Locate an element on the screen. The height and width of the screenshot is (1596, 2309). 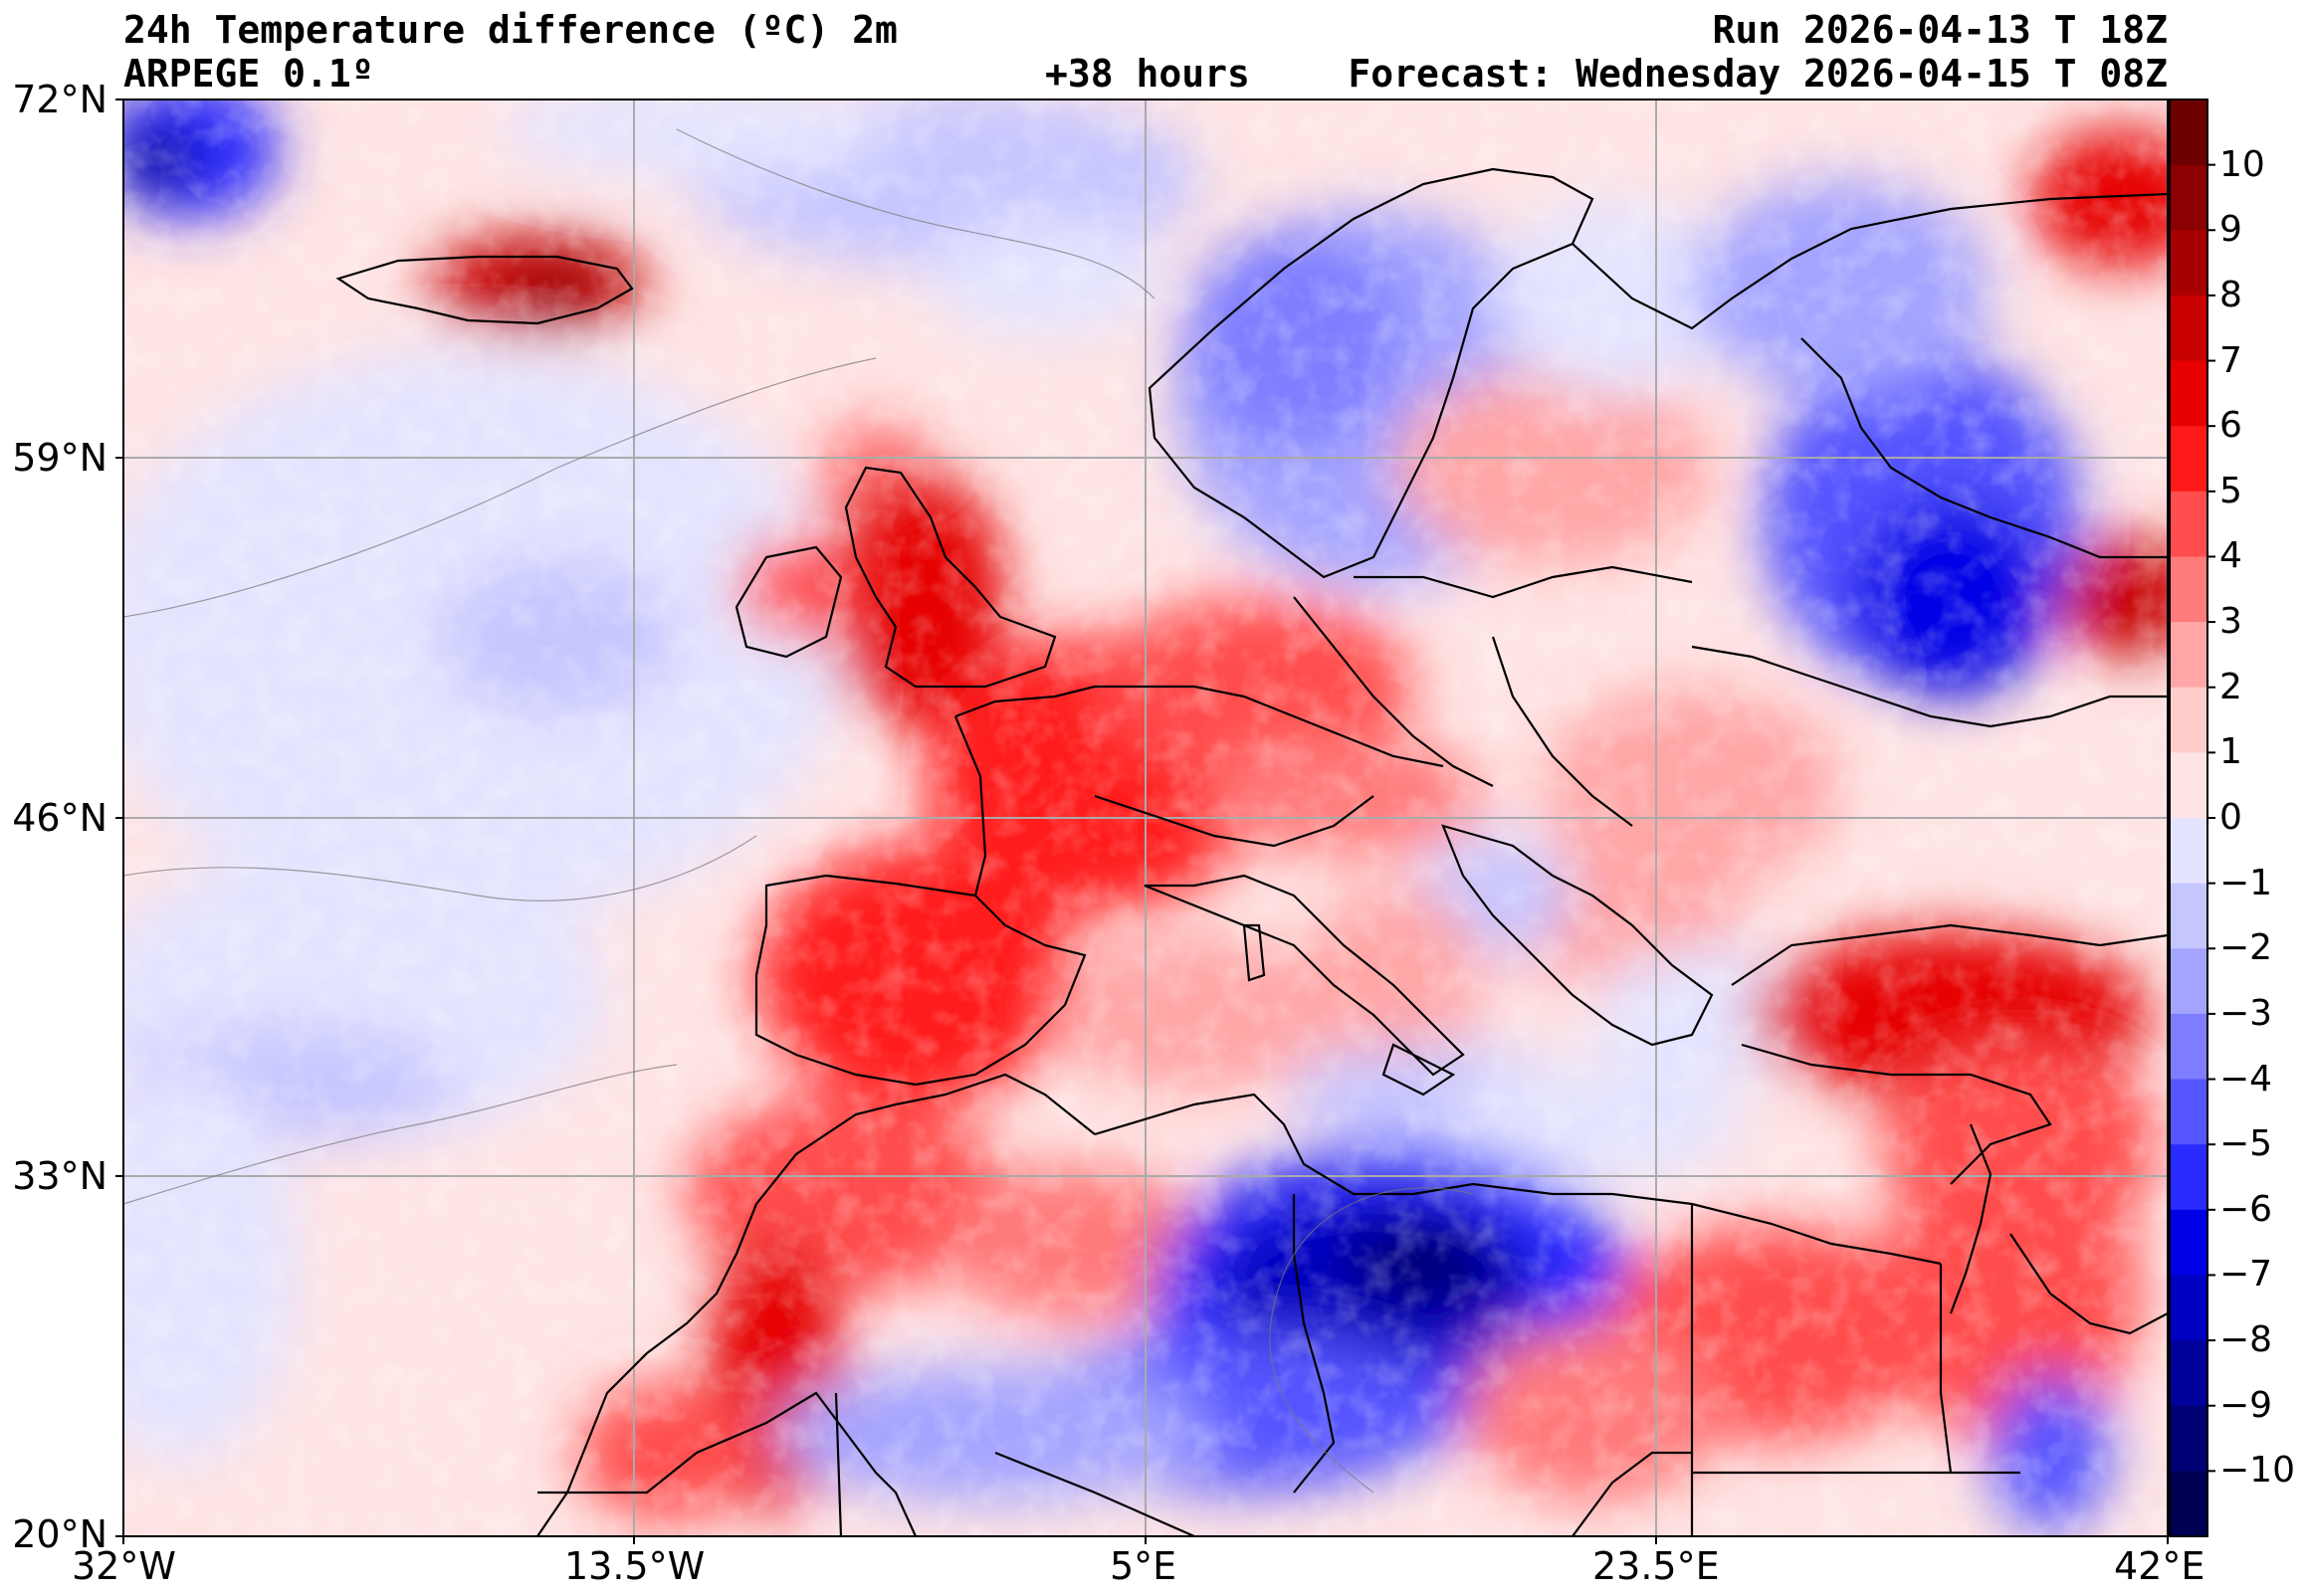
model-name: ARPEGE 0.1º is located at coordinates (248, 74).